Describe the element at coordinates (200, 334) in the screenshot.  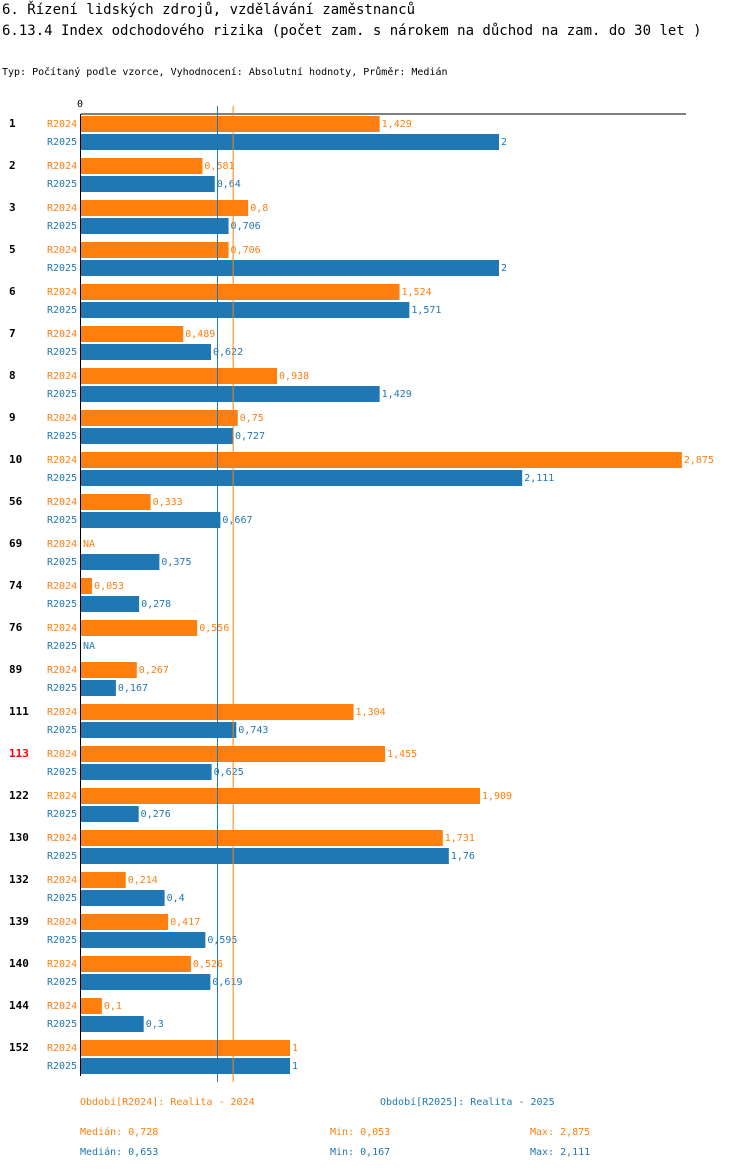
I see `data-label-r2024: 0,489` at that location.